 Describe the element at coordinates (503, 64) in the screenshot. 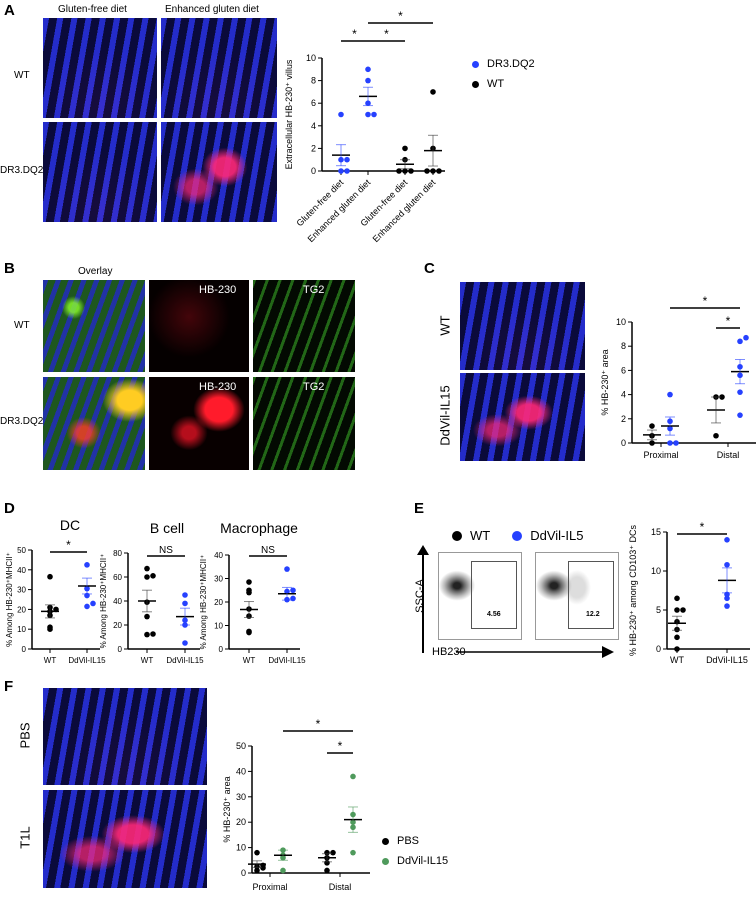

I see `legend-item-dr3dq2: DR3.DQ2` at that location.